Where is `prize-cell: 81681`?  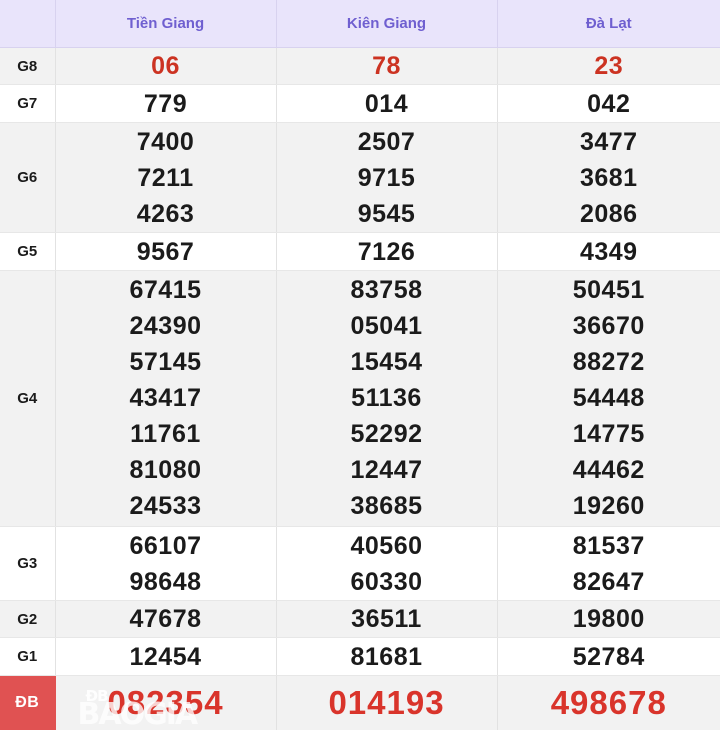 prize-cell: 81681 is located at coordinates (387, 656).